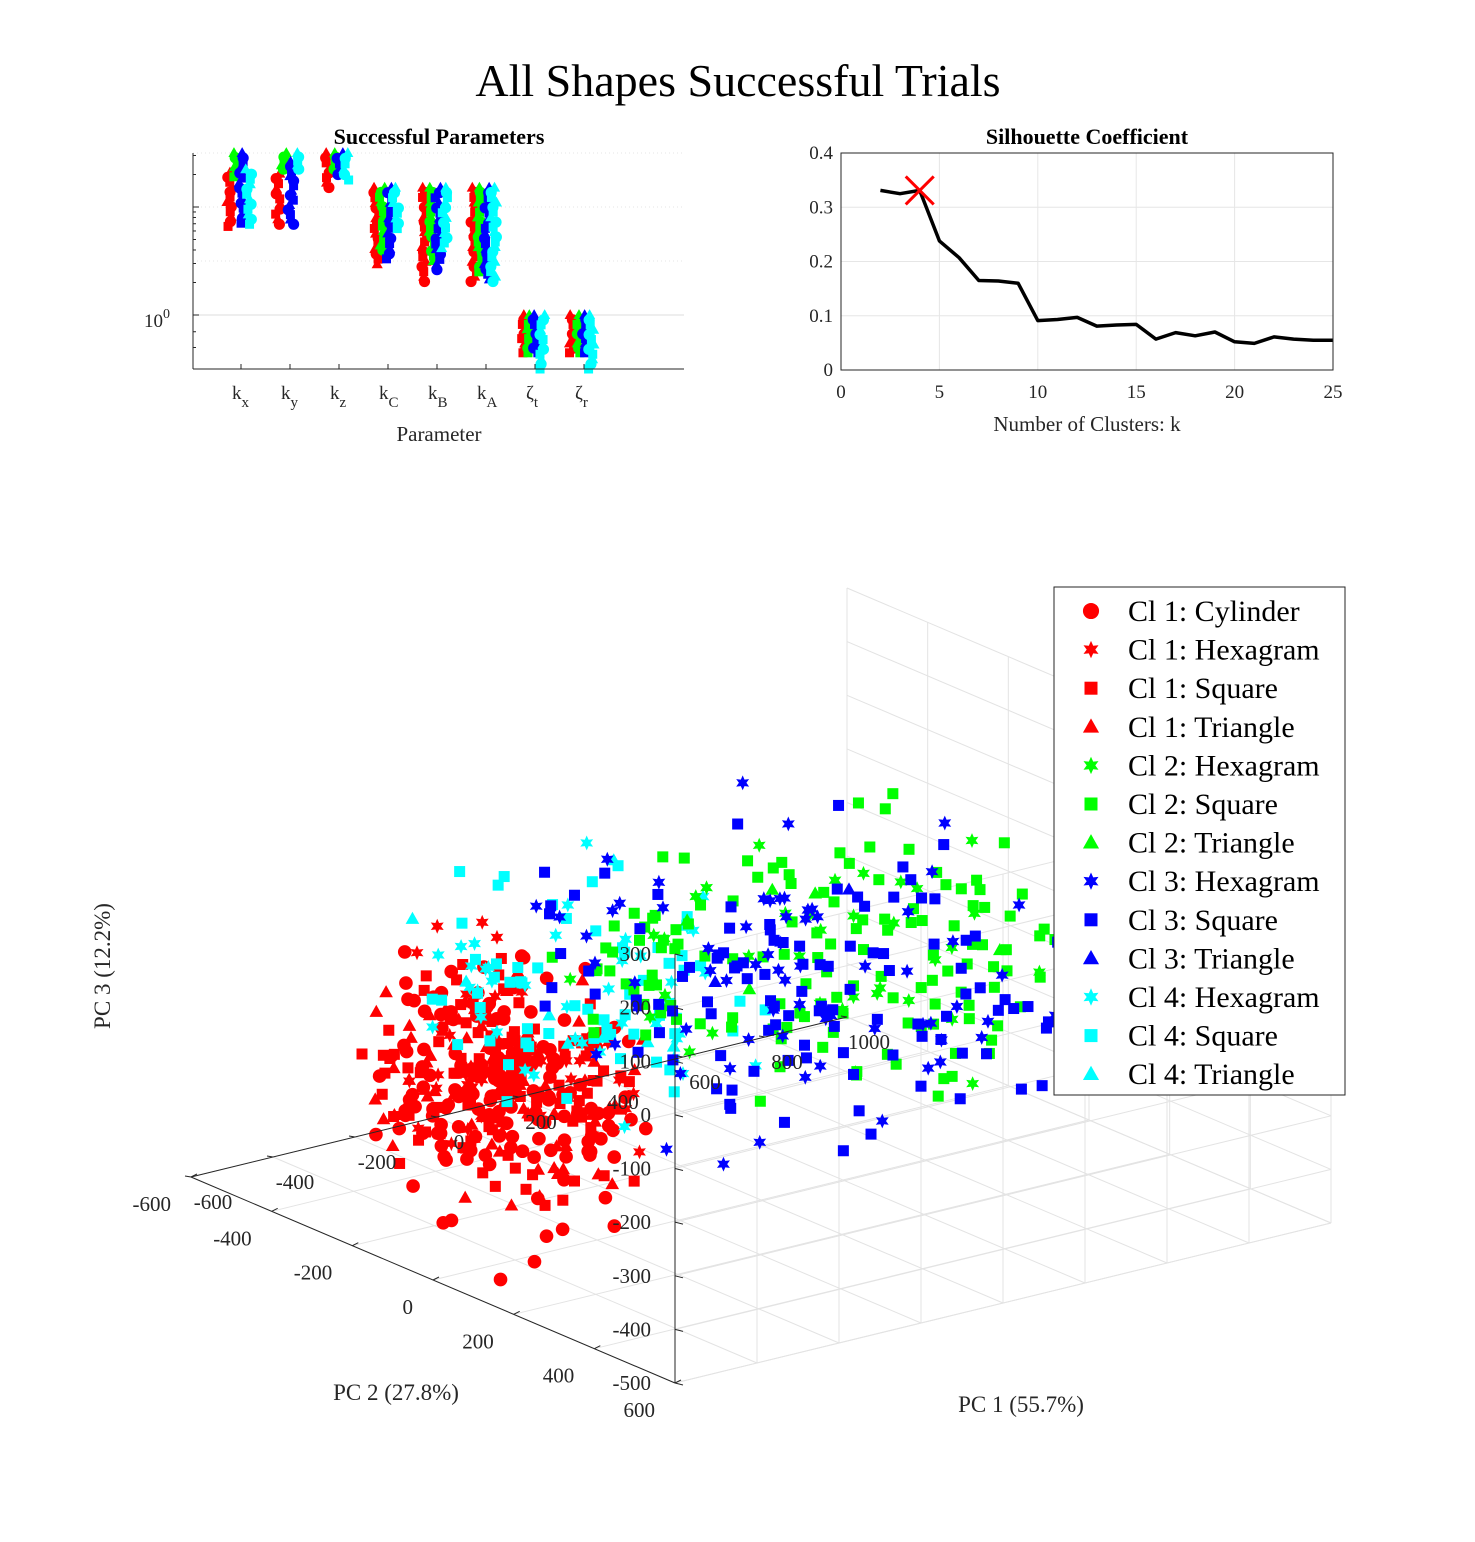  Describe the element at coordinates (1201, 997) in the screenshot. I see `legend-item: Cl 4: Hexagram` at that location.